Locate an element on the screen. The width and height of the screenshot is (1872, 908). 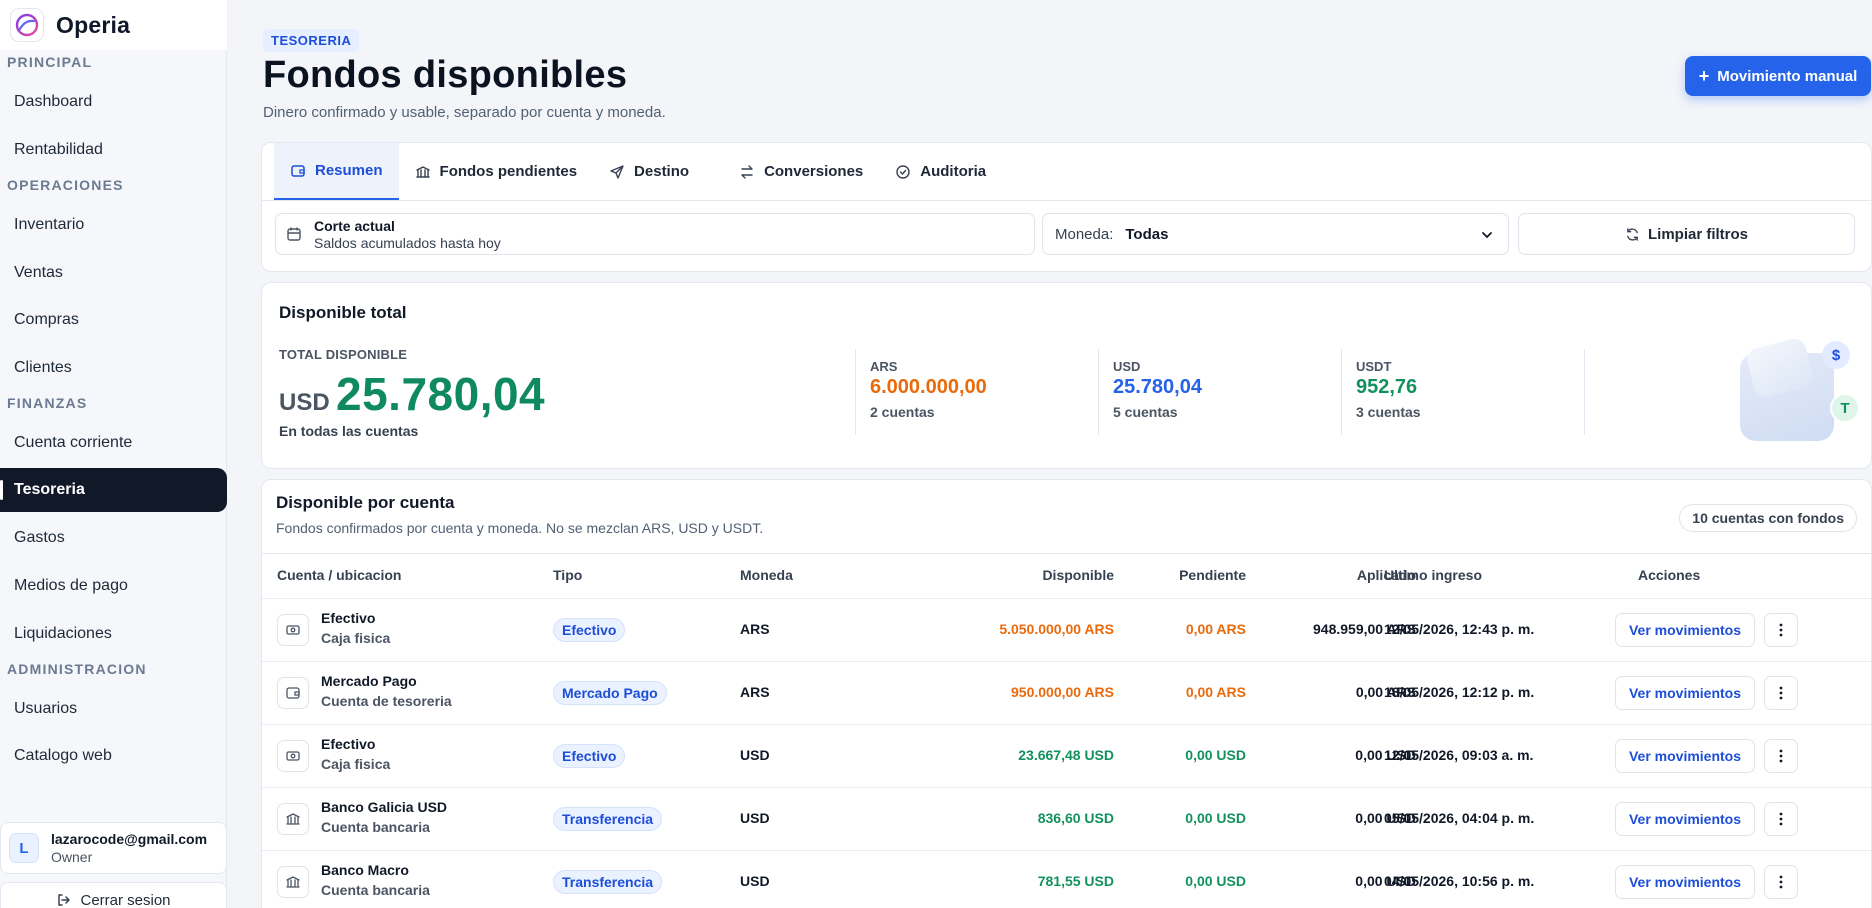
last-income-cell: 12/05/2026, 12:43 p. m. is located at coordinates (1459, 629).